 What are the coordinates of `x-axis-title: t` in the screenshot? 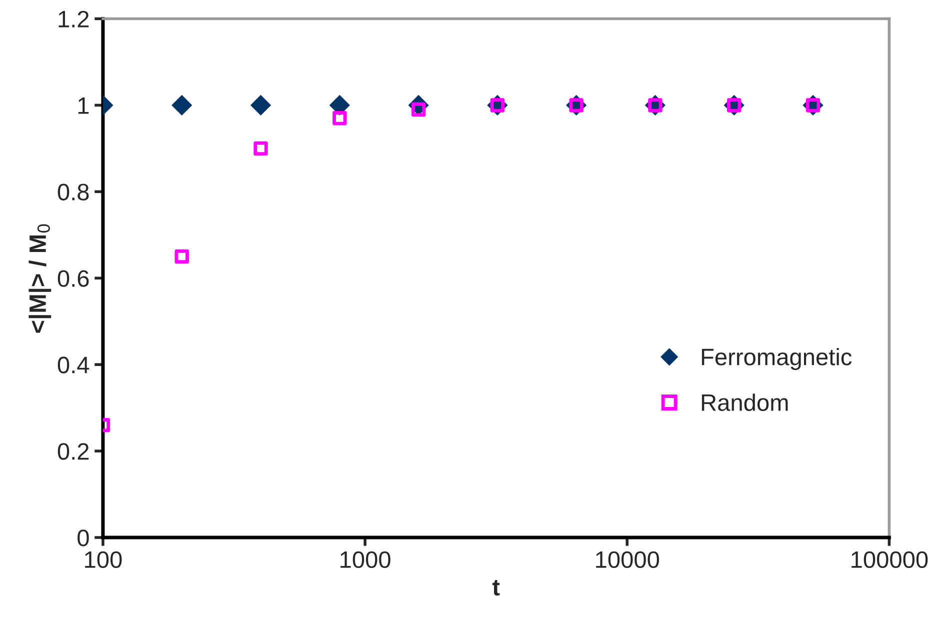 It's located at (496, 588).